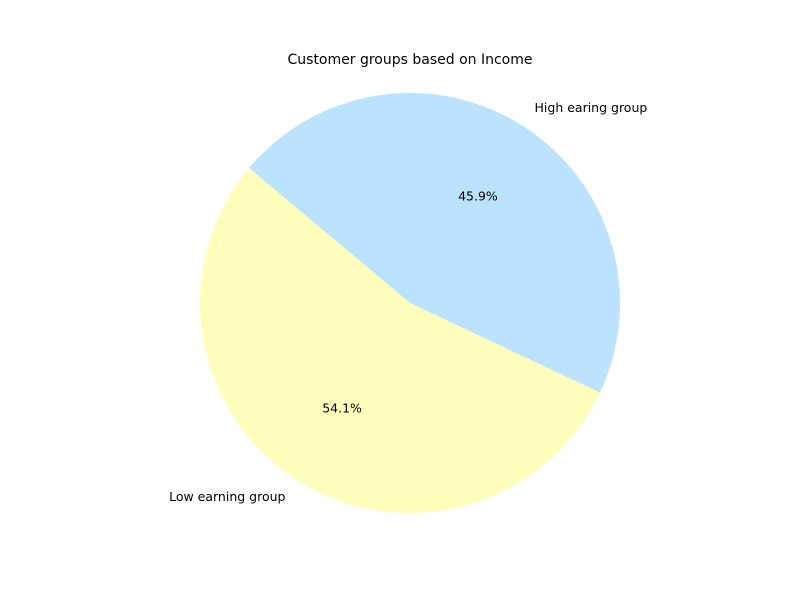 This screenshot has width=800, height=600. What do you see at coordinates (478, 195) in the screenshot?
I see `pie-pct-label-high-earing-group: 45.9%` at bounding box center [478, 195].